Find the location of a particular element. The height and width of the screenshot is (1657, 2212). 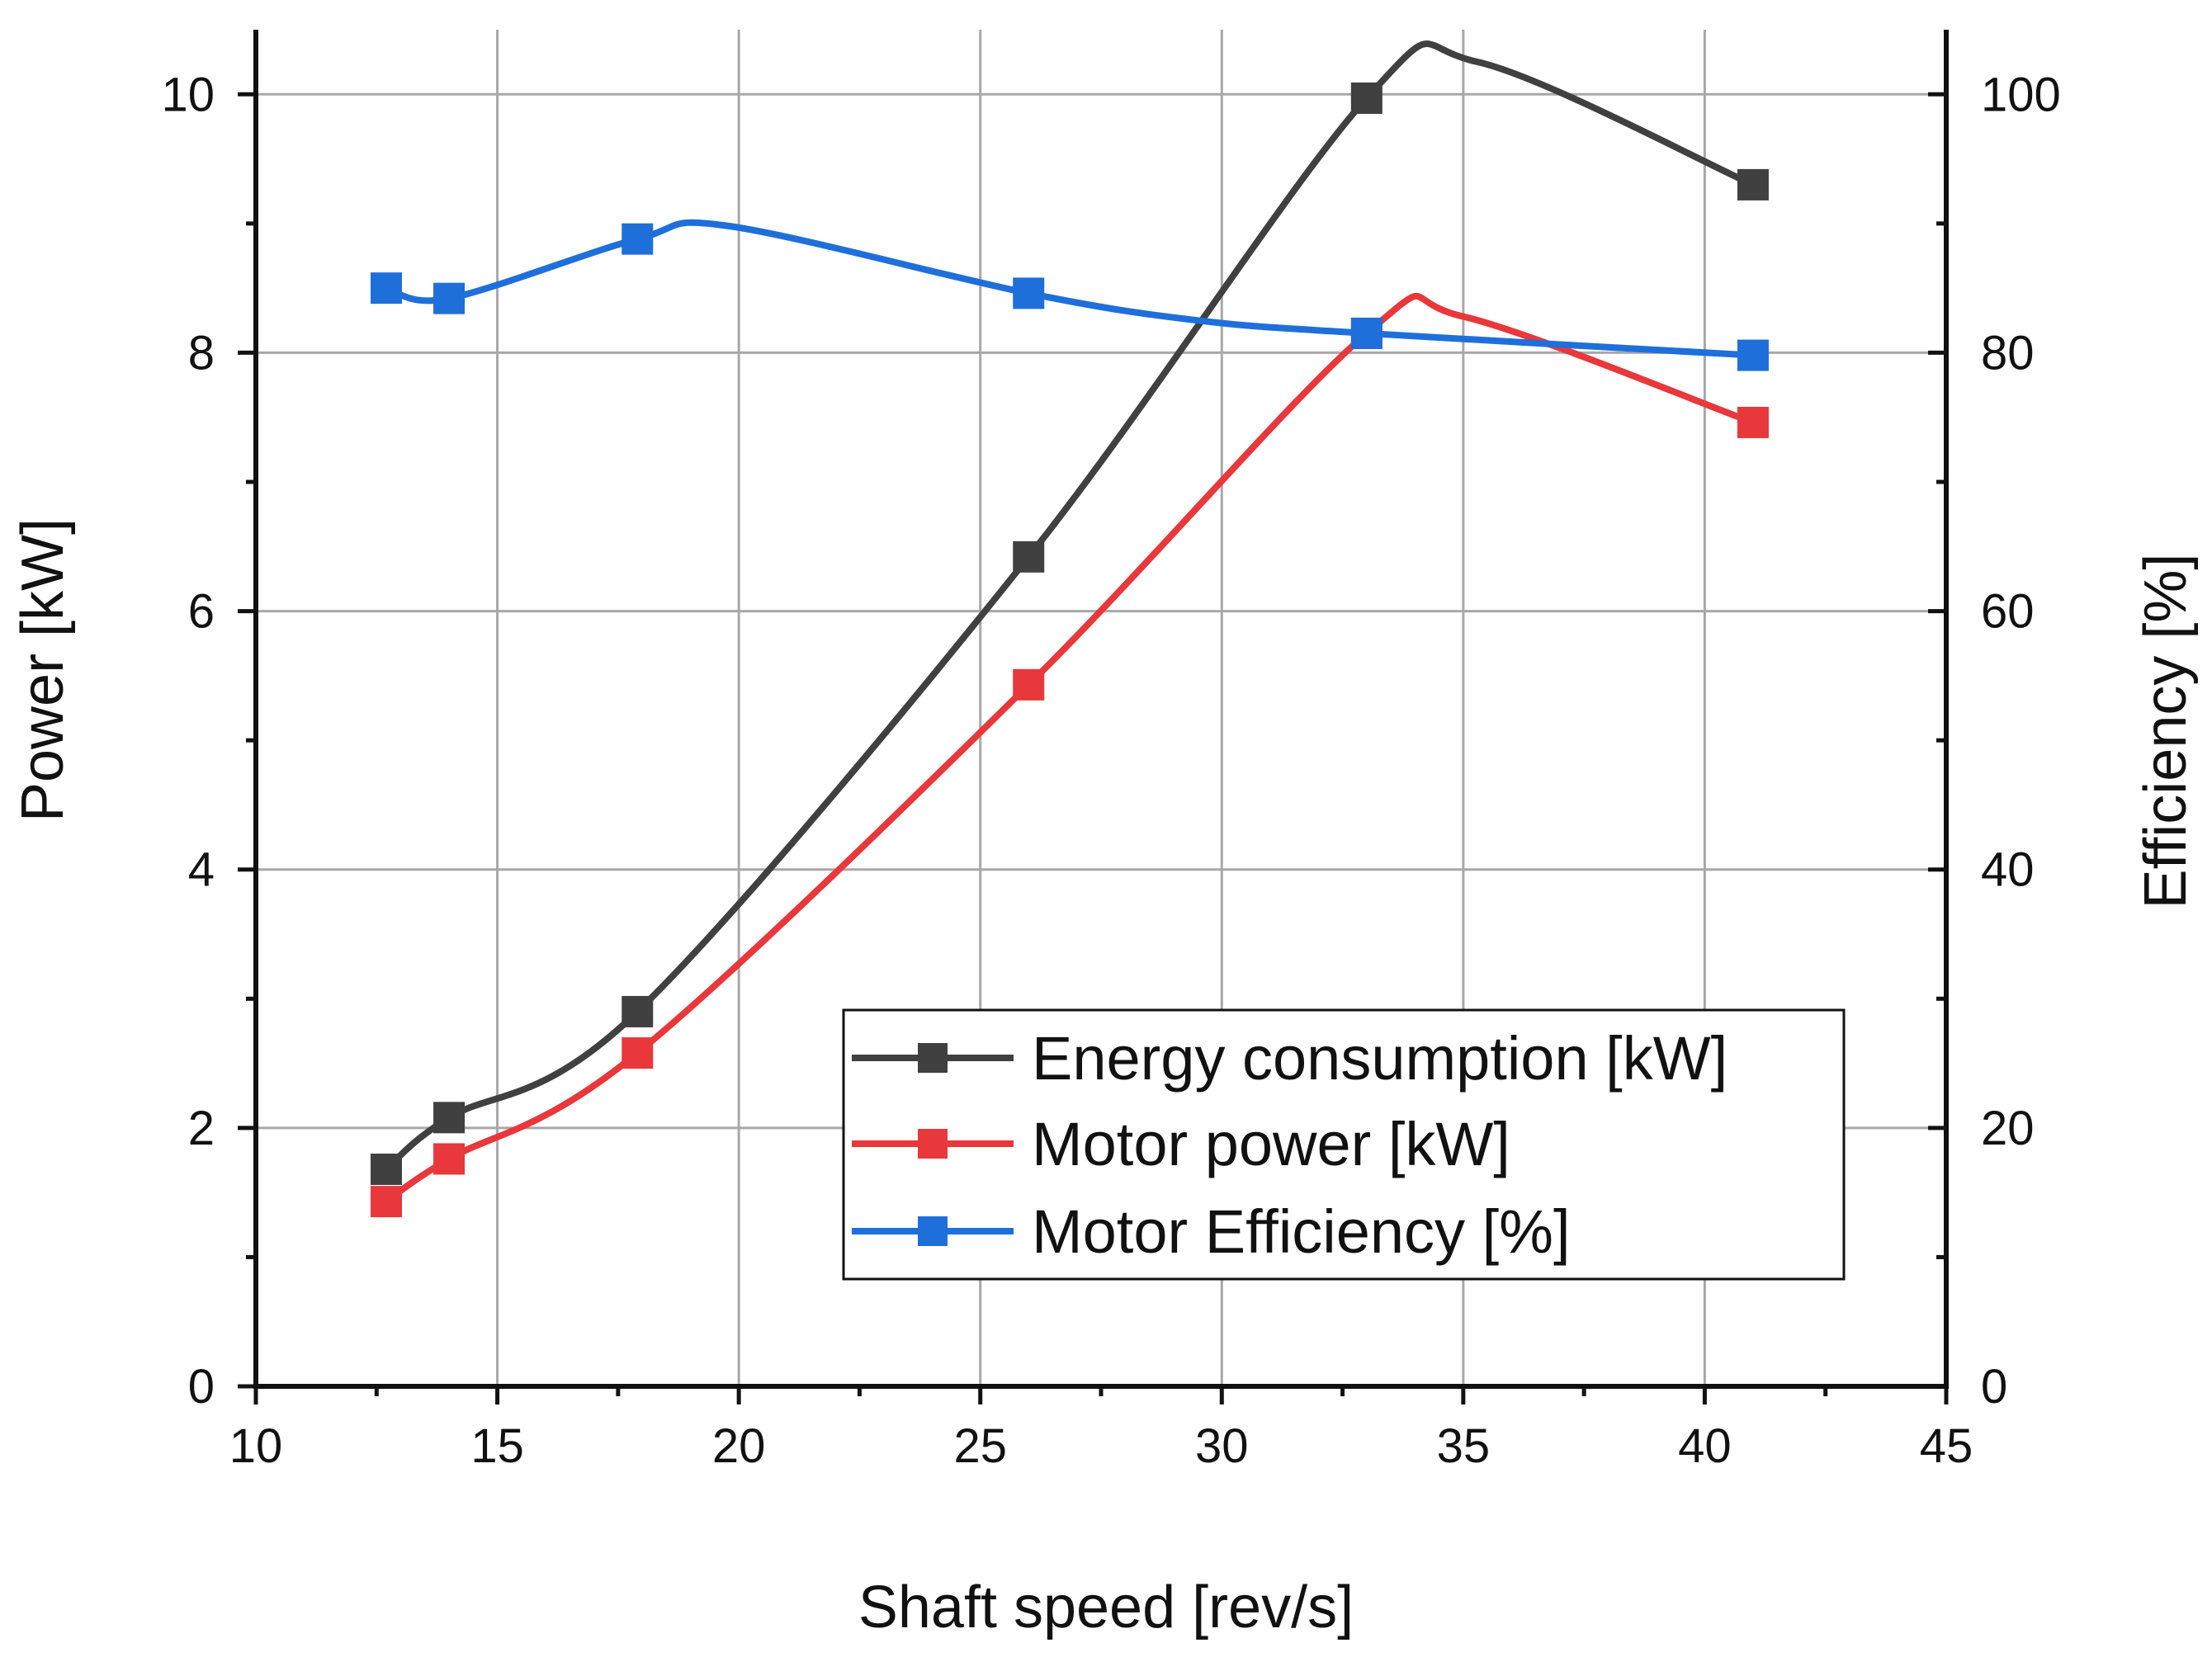

x-tick-label: 35 is located at coordinates (1464, 1446).